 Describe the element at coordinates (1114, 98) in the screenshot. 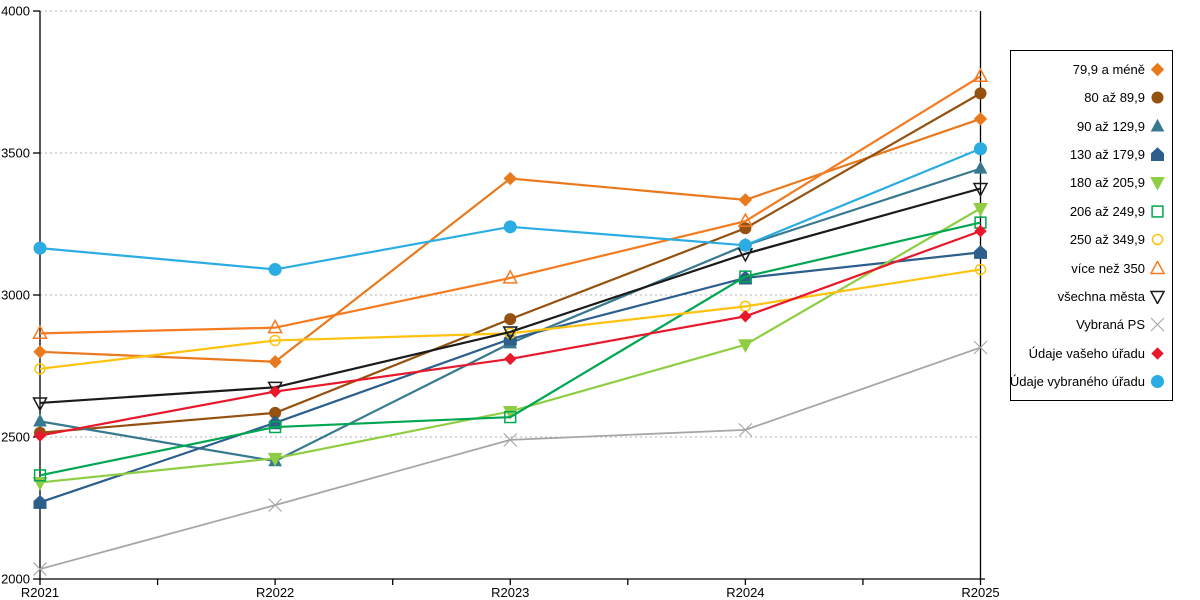

I see `legend-item-label: 80 až 89,9` at that location.